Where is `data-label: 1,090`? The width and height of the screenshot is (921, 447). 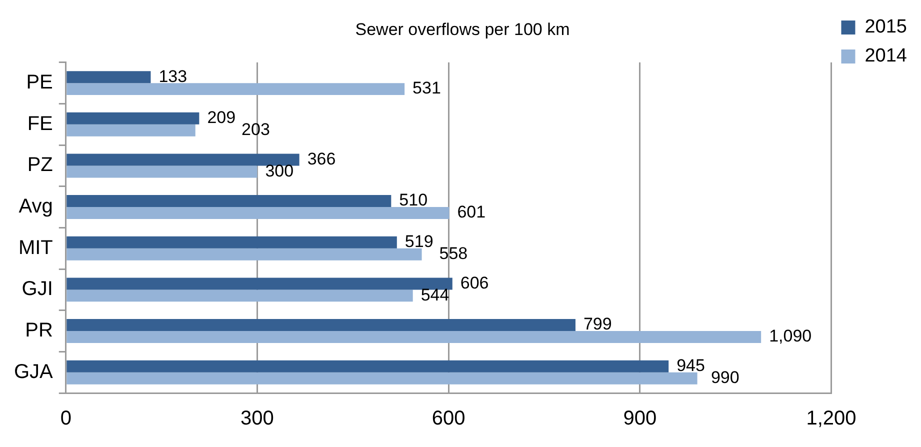 data-label: 1,090 is located at coordinates (790, 336).